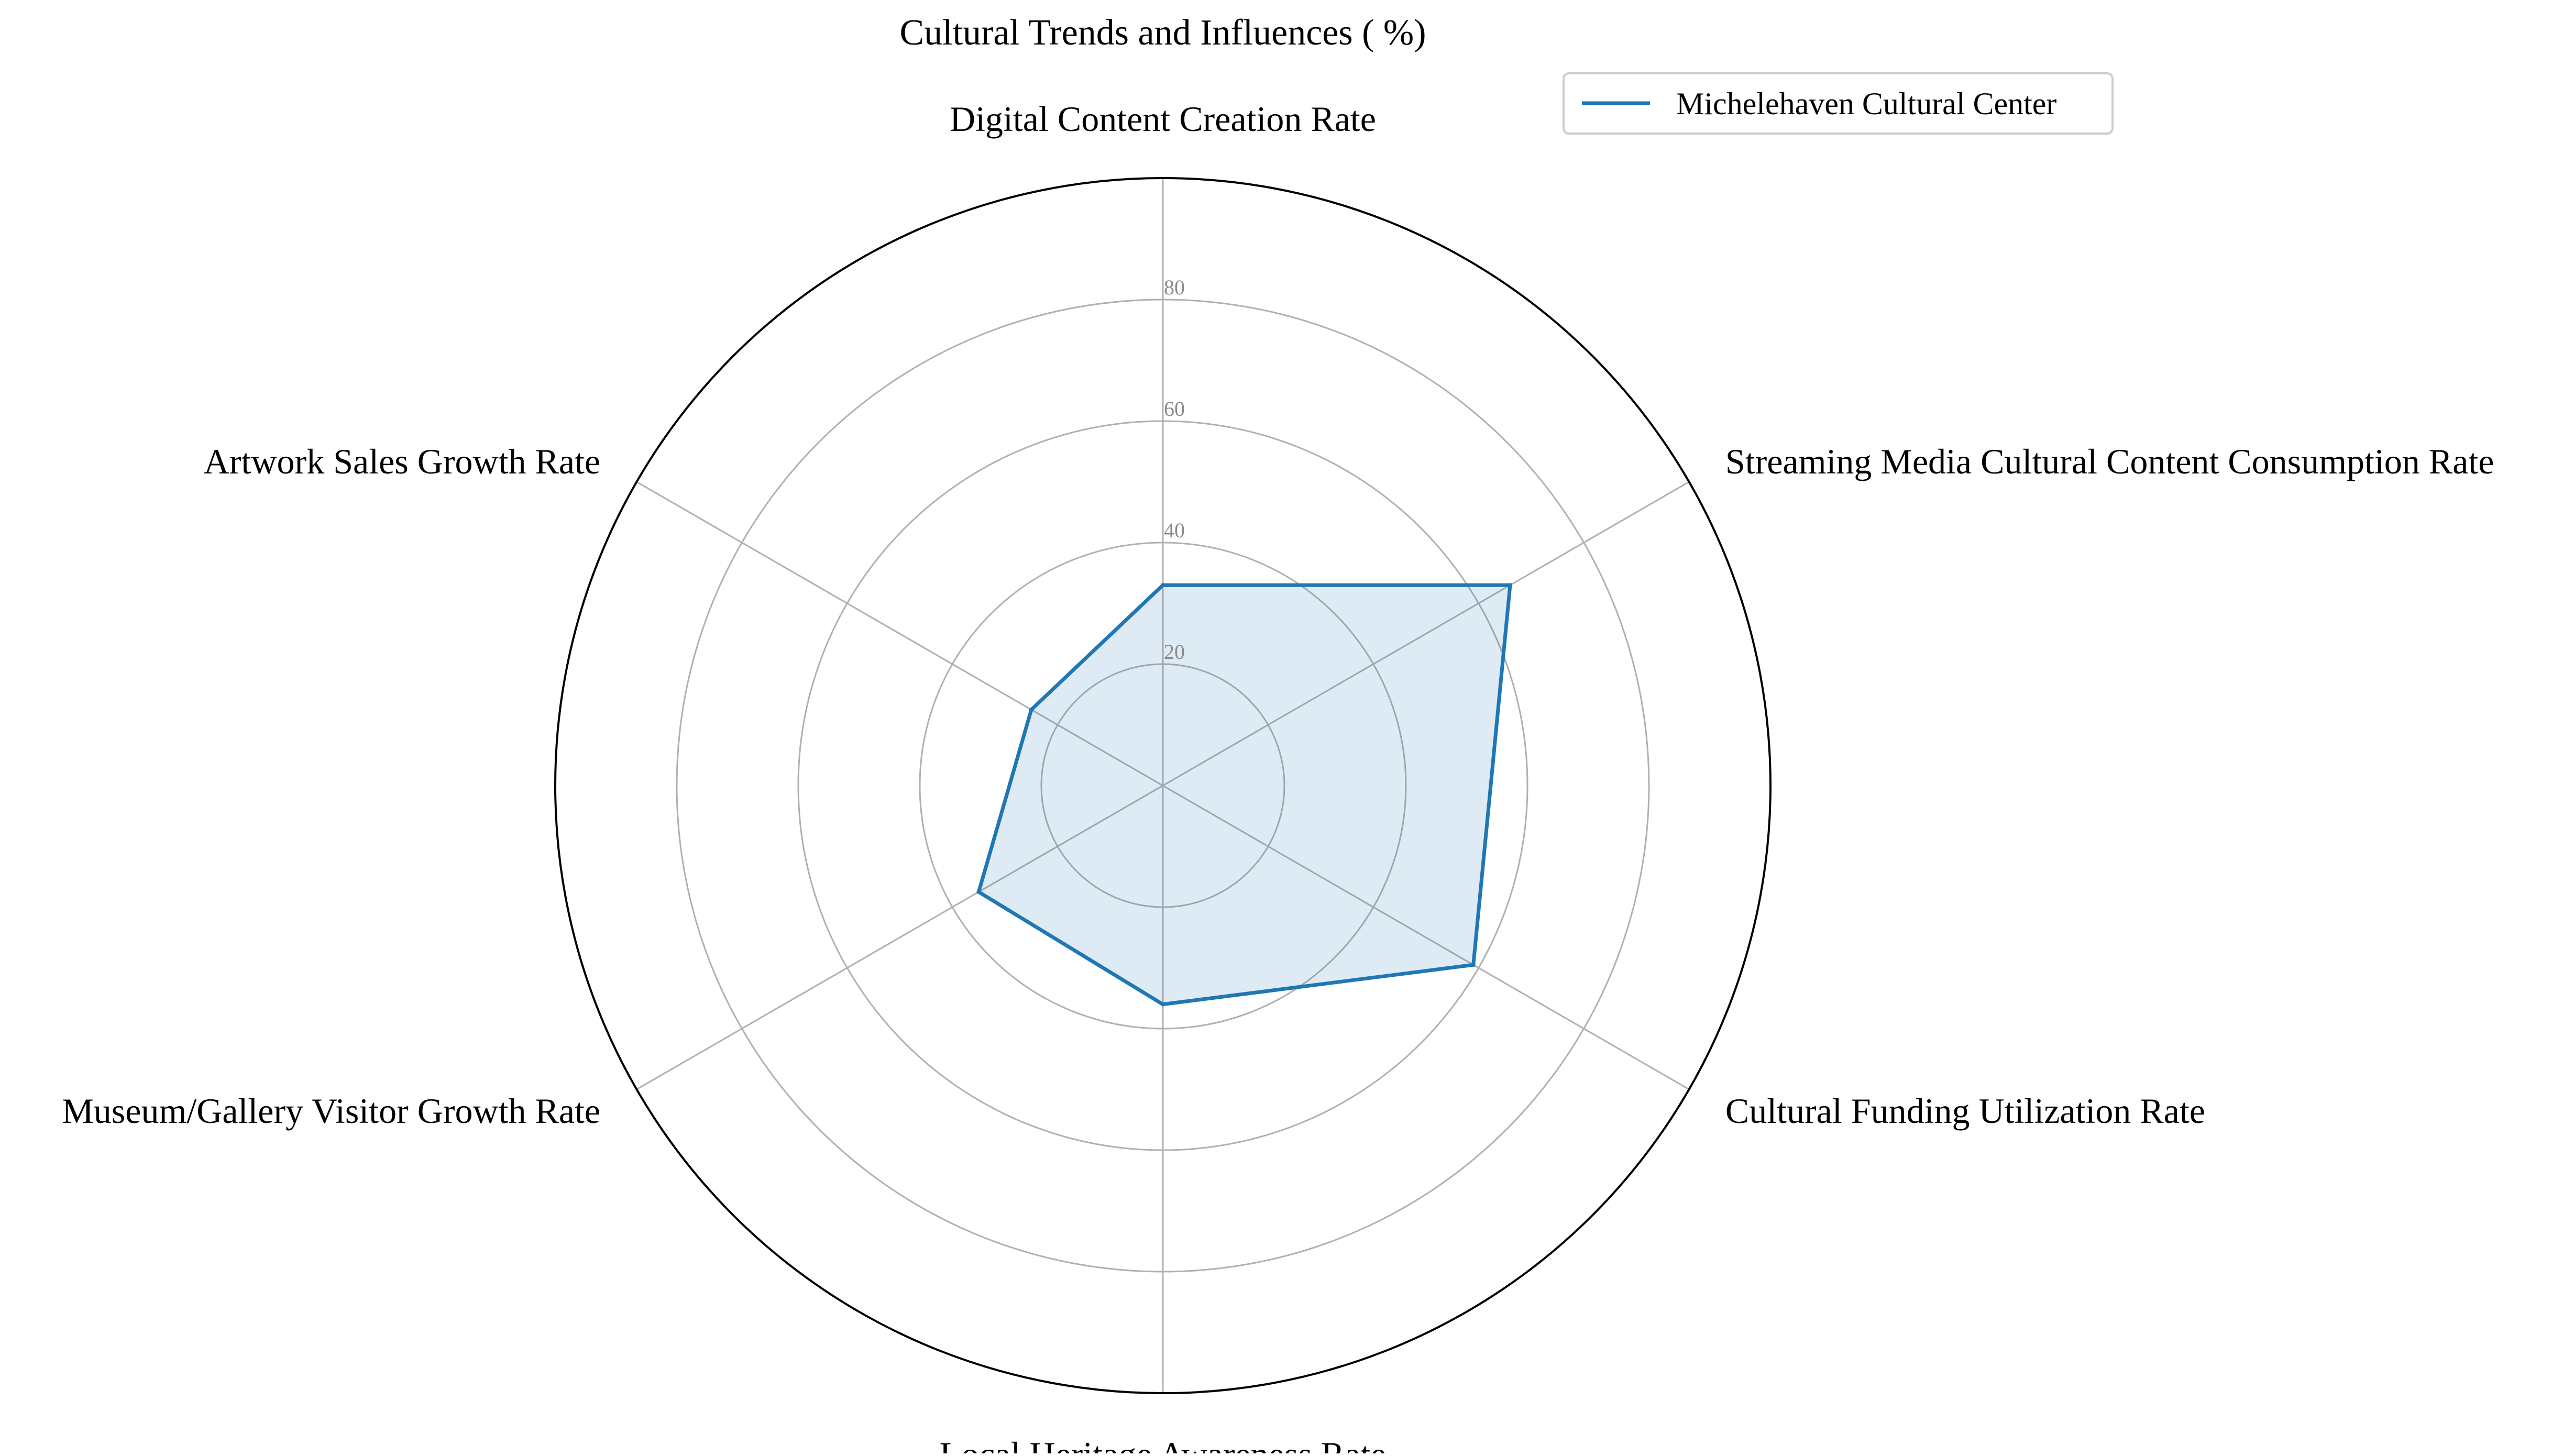  Describe the element at coordinates (1163, 119) in the screenshot. I see `category-label: Digital Content Creation Rate` at that location.